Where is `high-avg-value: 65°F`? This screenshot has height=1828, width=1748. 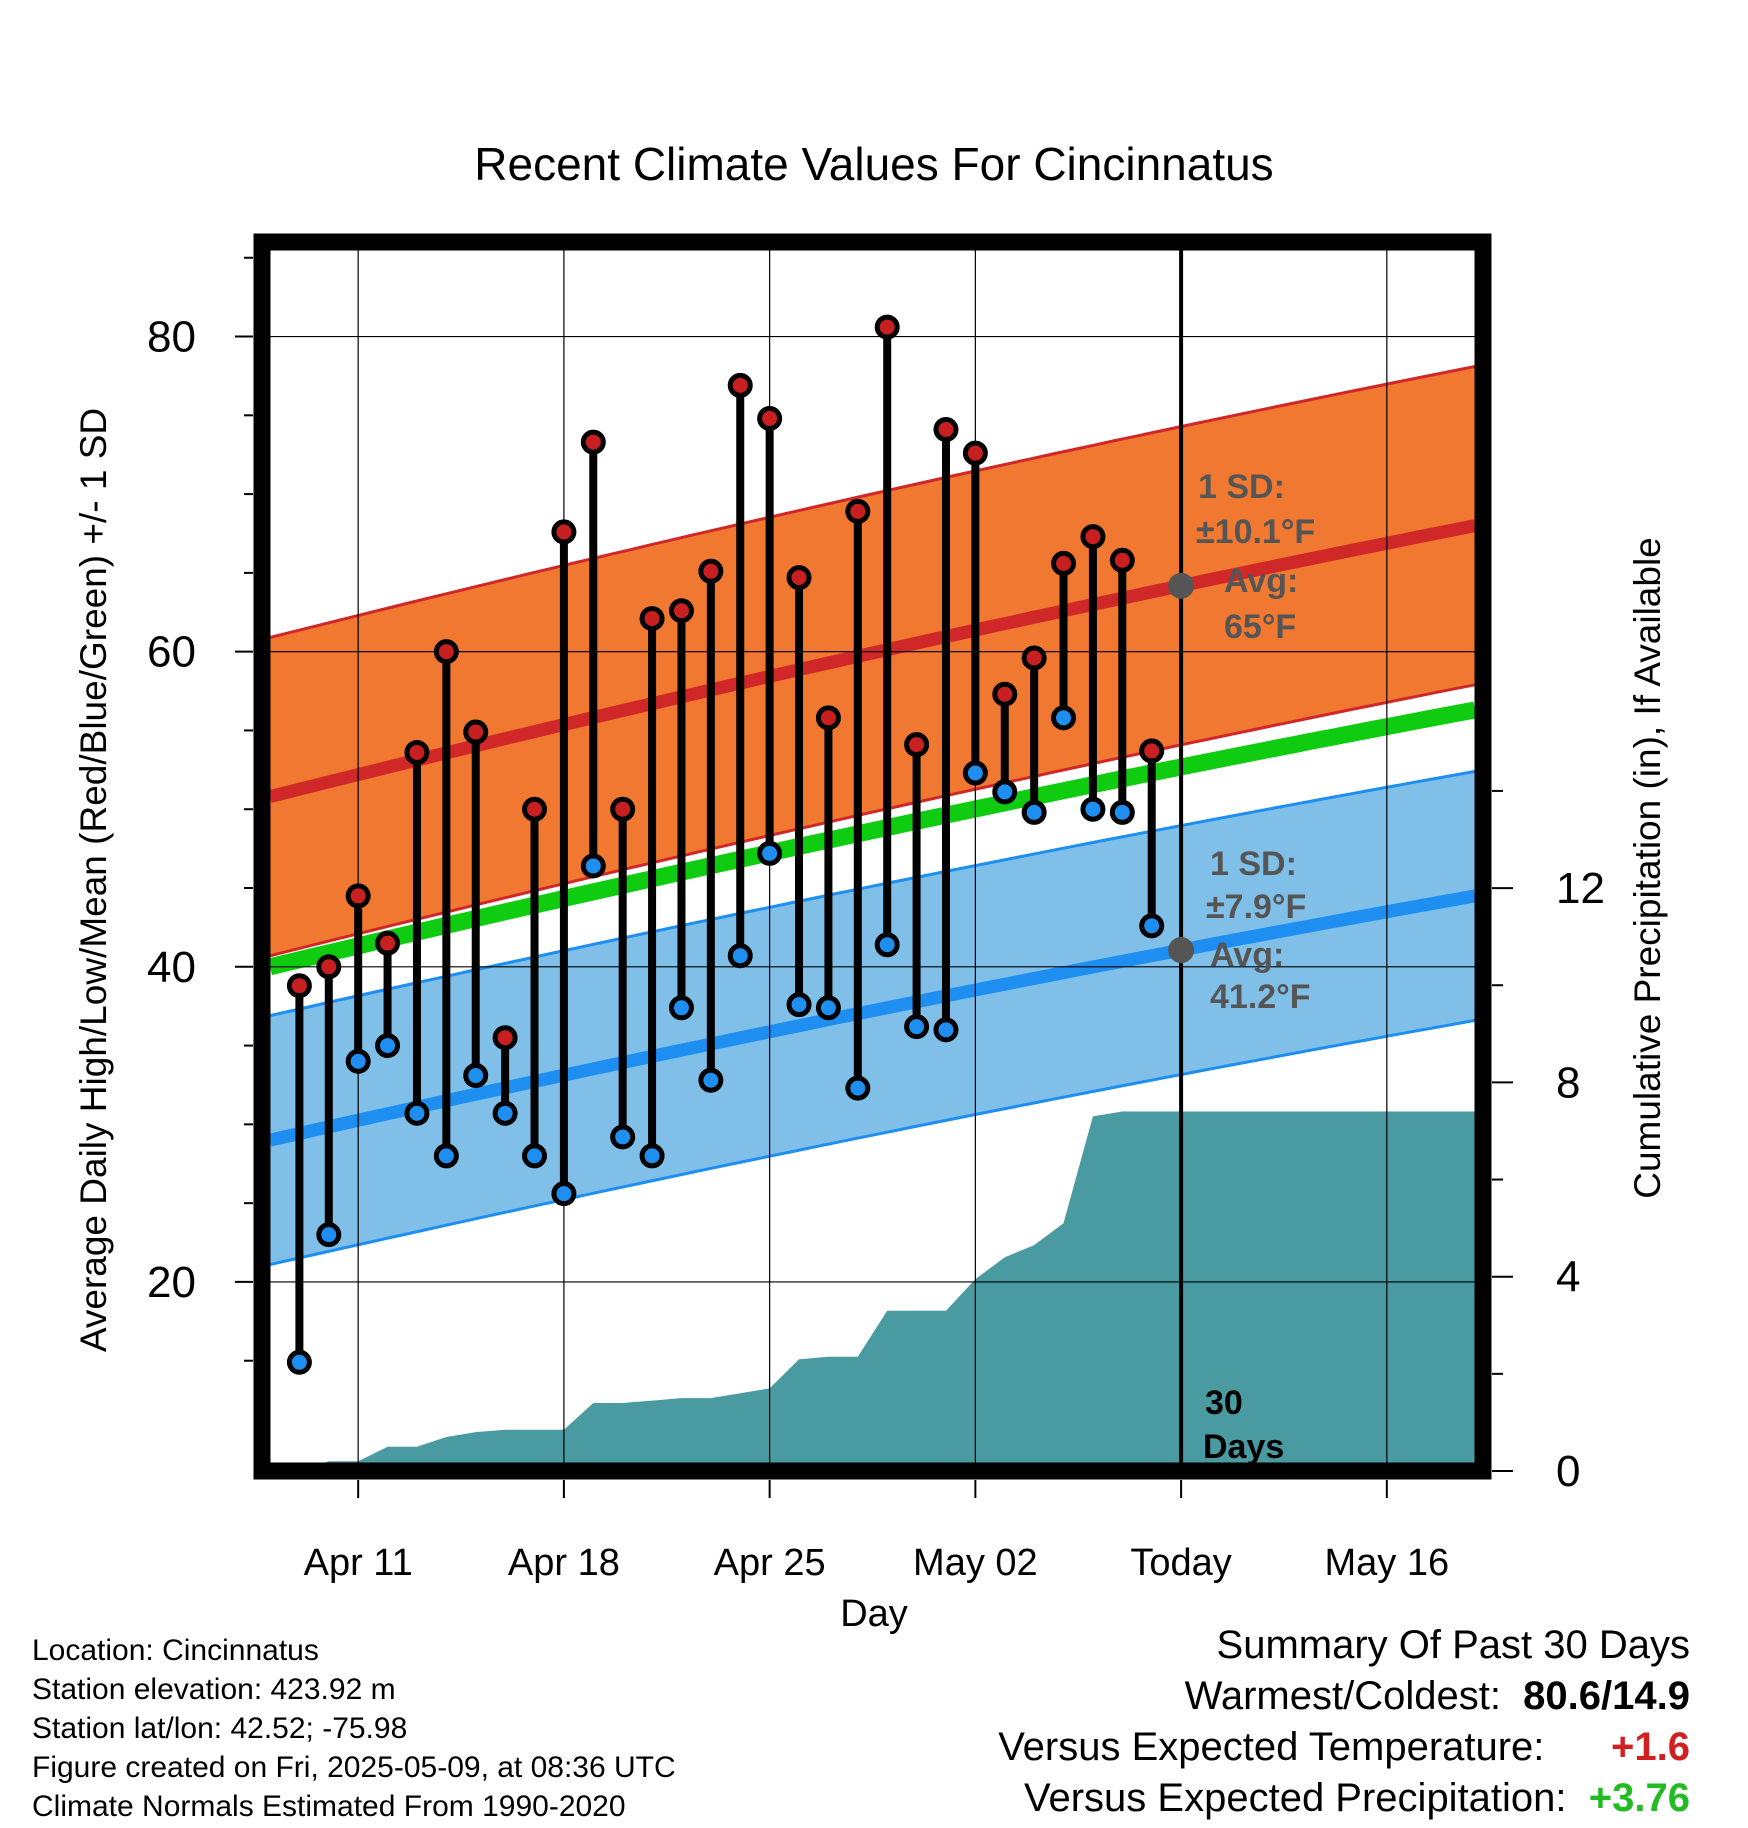
high-avg-value: 65°F is located at coordinates (1260, 627).